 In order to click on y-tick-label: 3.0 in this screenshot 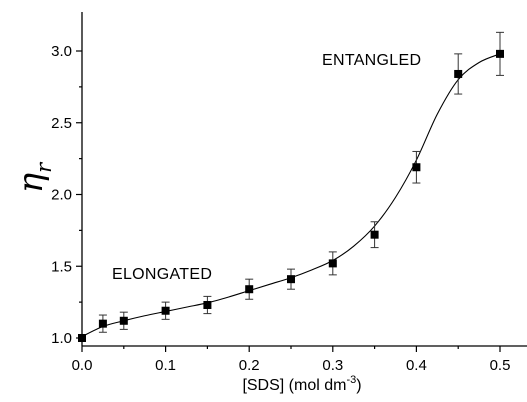, I will do `click(61, 51)`.